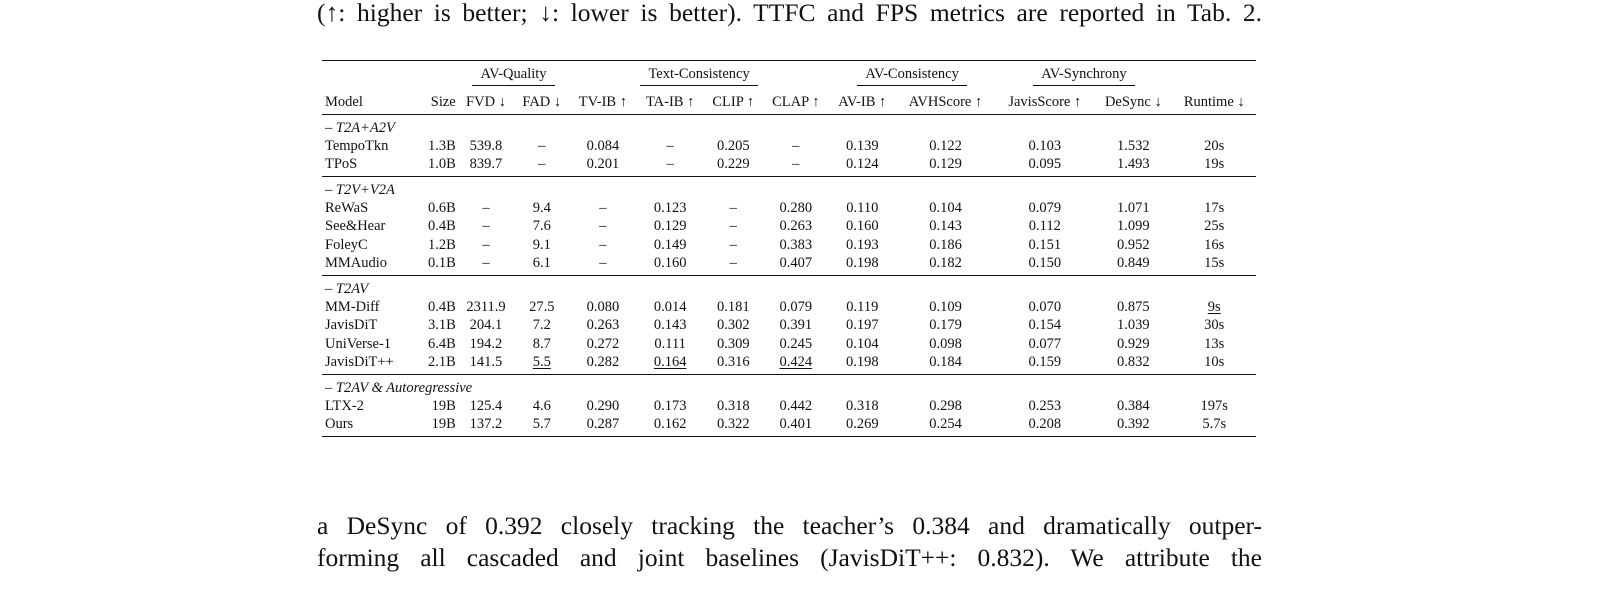  I want to click on model-name-cell: TempoTkn, so click(357, 145).